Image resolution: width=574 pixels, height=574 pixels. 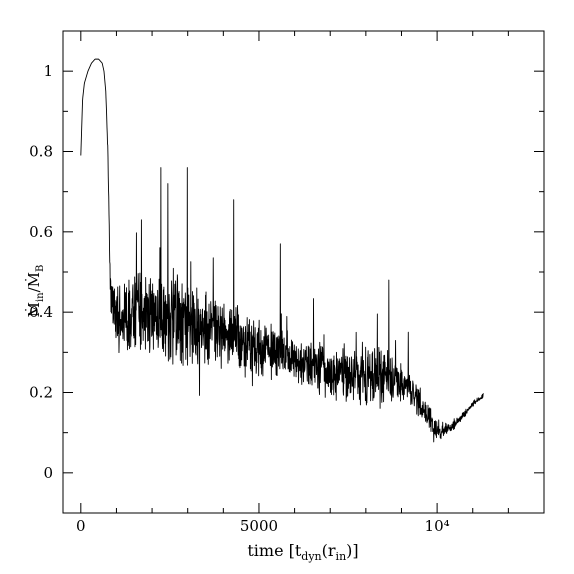 What do you see at coordinates (302, 552) in the screenshot?
I see `x-axis-label: time [tdyn(rin)]` at bounding box center [302, 552].